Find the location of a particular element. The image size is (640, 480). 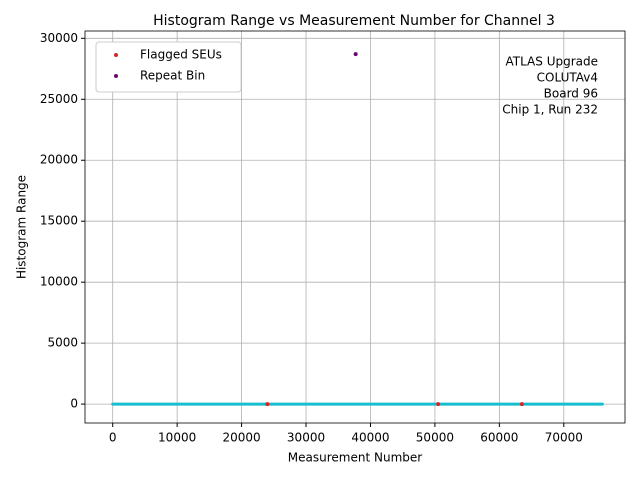

y-tick-label: 30000 is located at coordinates (59, 38).